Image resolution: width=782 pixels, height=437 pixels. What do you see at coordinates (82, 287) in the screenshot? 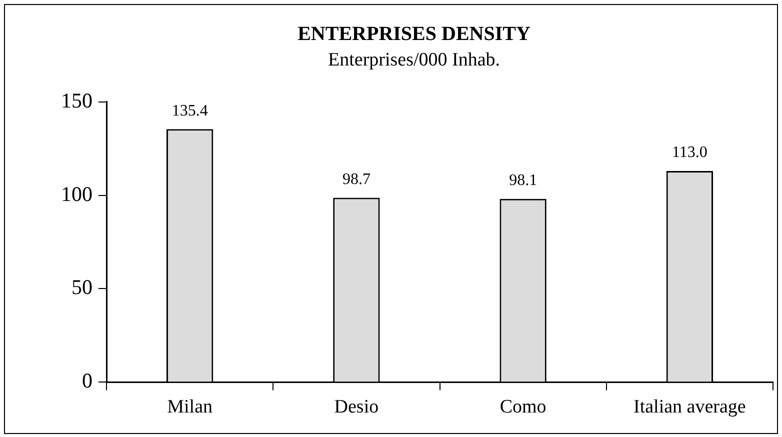
I see `y-tick-label: 50` at bounding box center [82, 287].